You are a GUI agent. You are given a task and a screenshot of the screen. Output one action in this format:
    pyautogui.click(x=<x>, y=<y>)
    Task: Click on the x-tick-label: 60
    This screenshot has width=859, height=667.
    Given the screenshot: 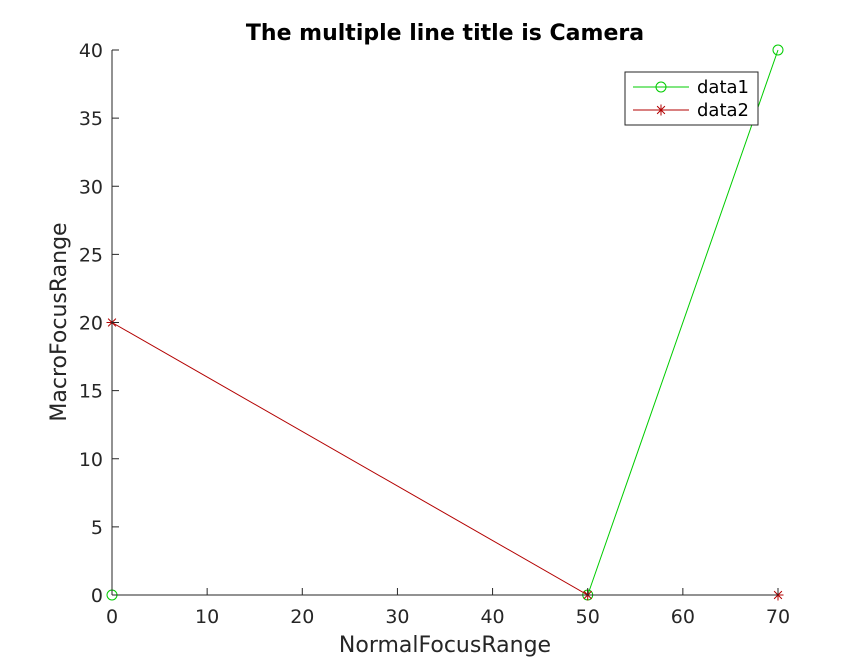 What is the action you would take?
    pyautogui.click(x=683, y=617)
    